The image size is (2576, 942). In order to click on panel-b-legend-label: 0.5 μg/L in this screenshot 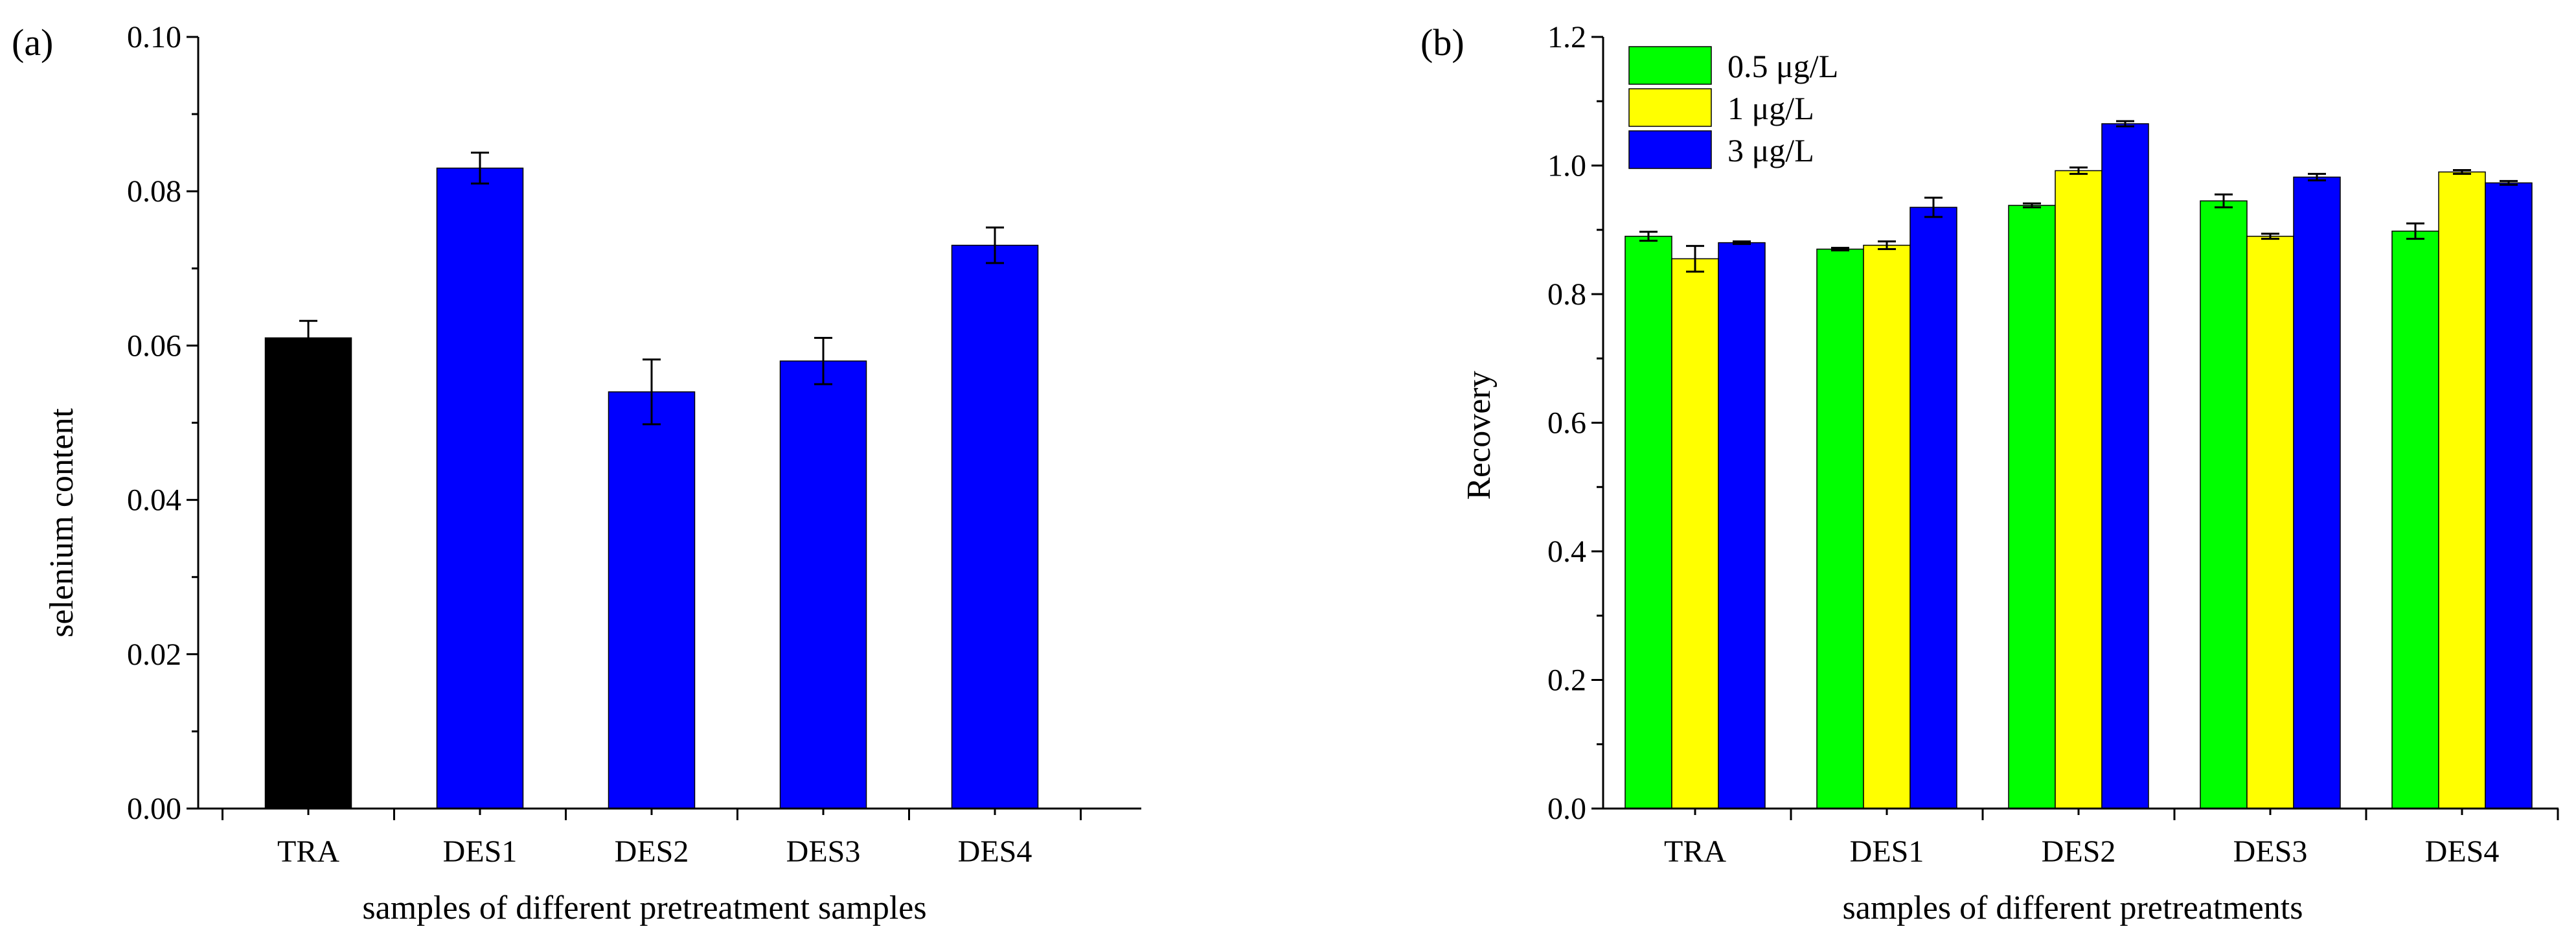, I will do `click(1782, 66)`.